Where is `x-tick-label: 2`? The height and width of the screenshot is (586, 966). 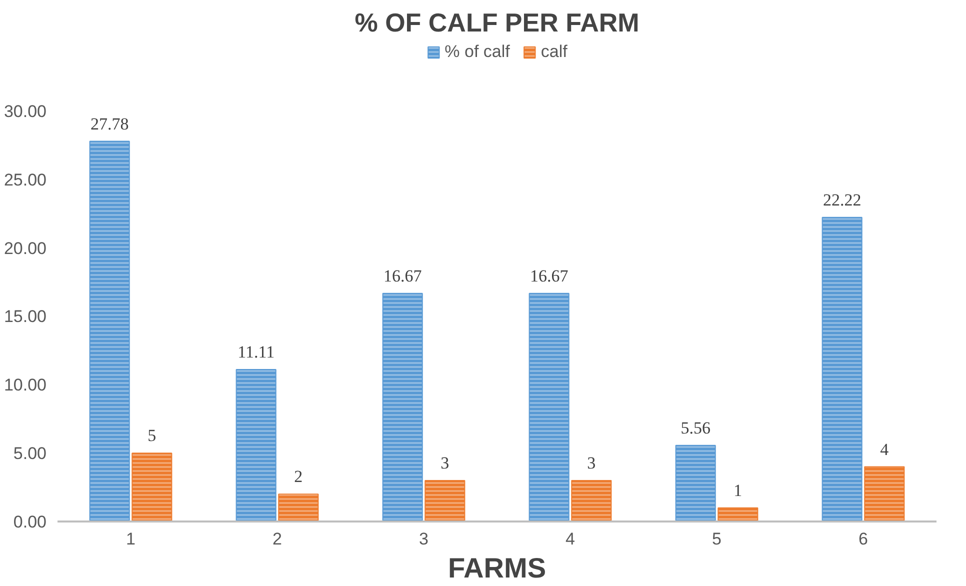 x-tick-label: 2 is located at coordinates (277, 539).